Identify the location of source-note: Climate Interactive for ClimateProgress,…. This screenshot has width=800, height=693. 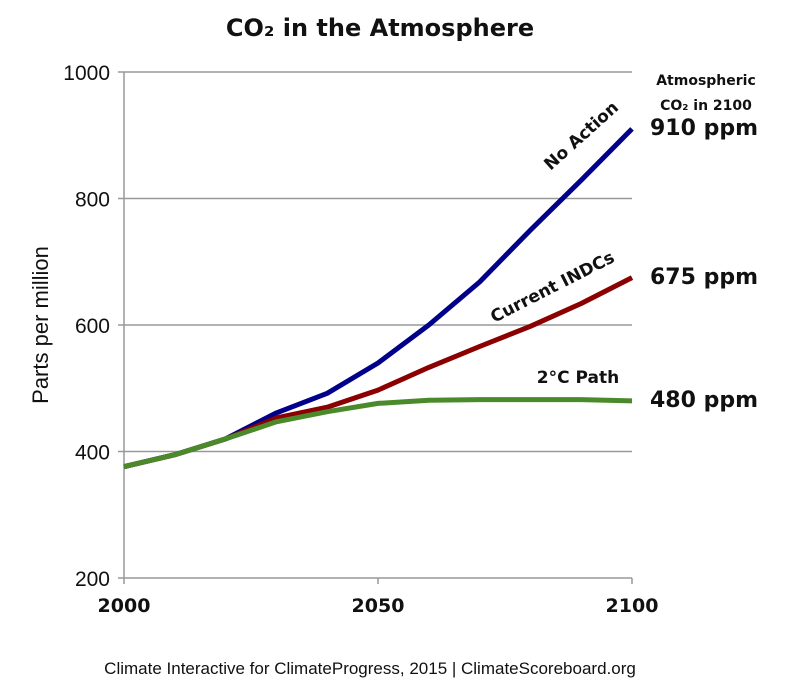
(370, 668).